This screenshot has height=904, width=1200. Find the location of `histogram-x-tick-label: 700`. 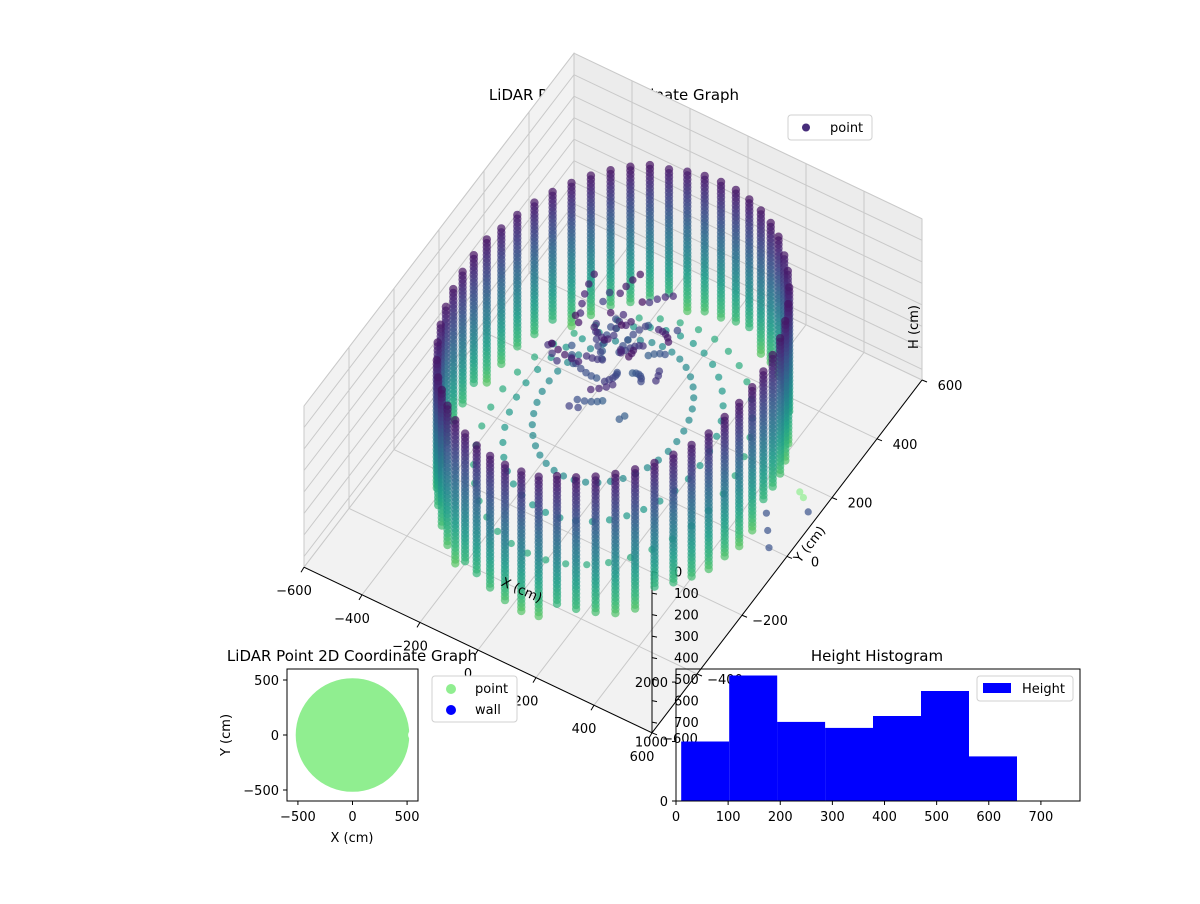

histogram-x-tick-label: 700 is located at coordinates (1040, 817).